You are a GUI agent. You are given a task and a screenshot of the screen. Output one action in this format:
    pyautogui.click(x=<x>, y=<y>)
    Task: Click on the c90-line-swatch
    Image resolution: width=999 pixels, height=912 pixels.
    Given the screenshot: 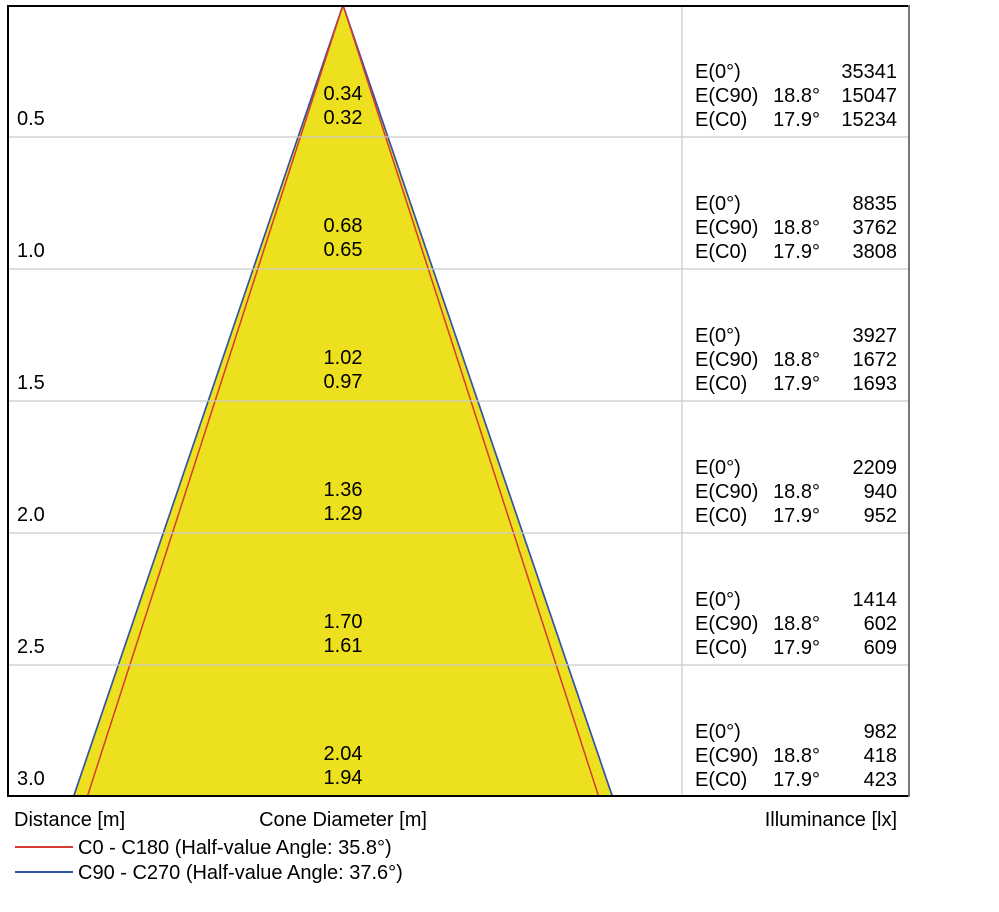 What is the action you would take?
    pyautogui.click(x=44, y=872)
    